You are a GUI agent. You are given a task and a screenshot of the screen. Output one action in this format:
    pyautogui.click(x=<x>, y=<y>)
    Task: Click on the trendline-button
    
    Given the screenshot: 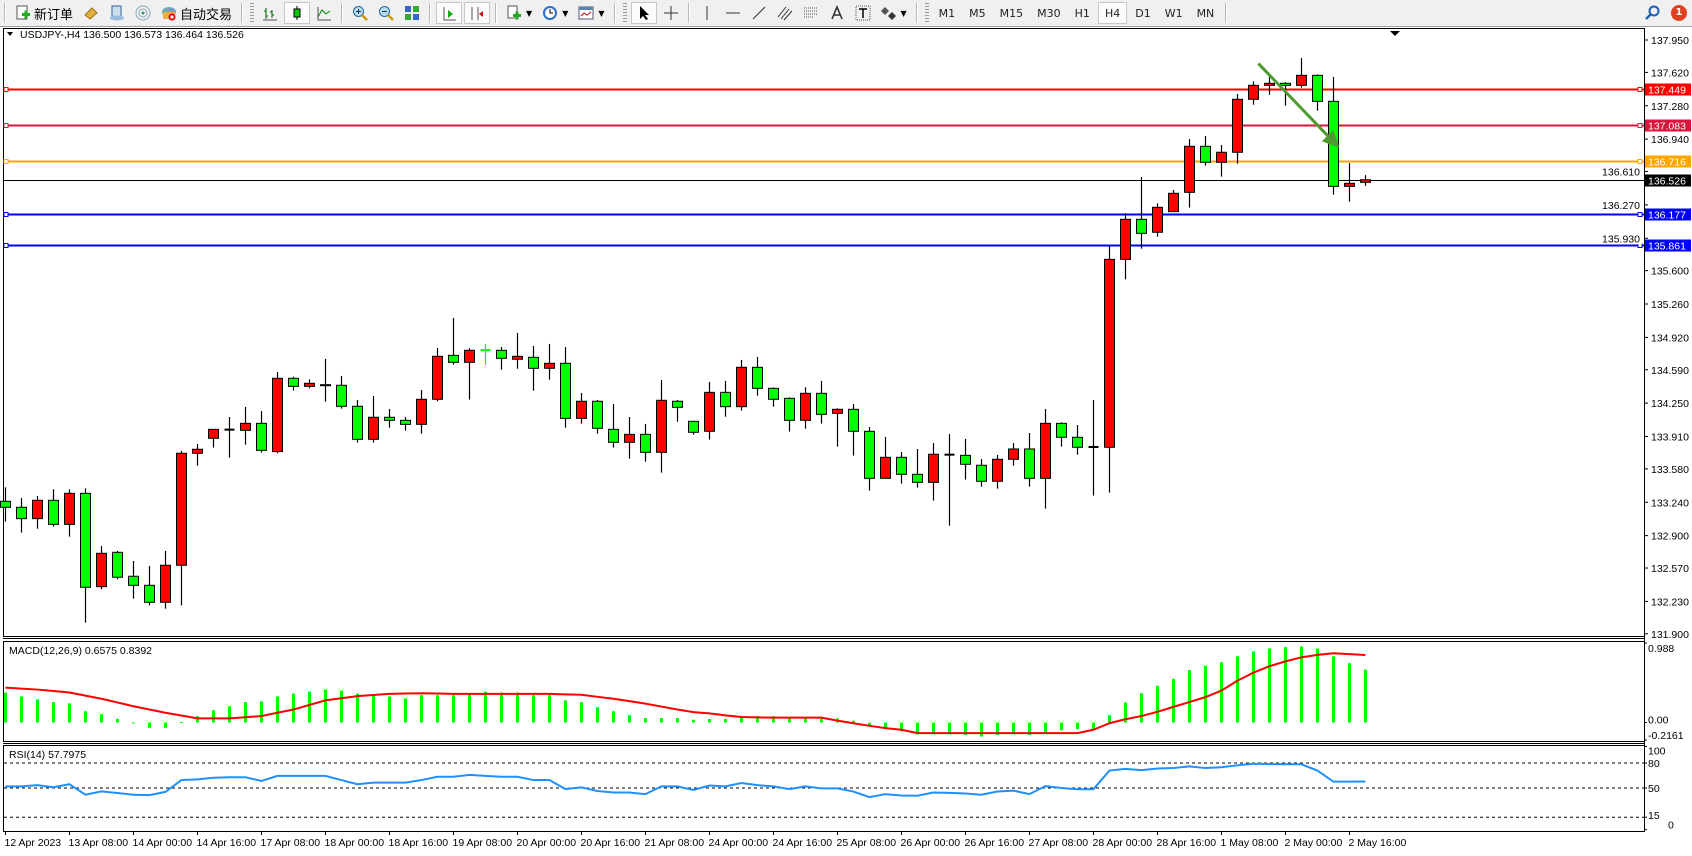 What is the action you would take?
    pyautogui.click(x=759, y=13)
    